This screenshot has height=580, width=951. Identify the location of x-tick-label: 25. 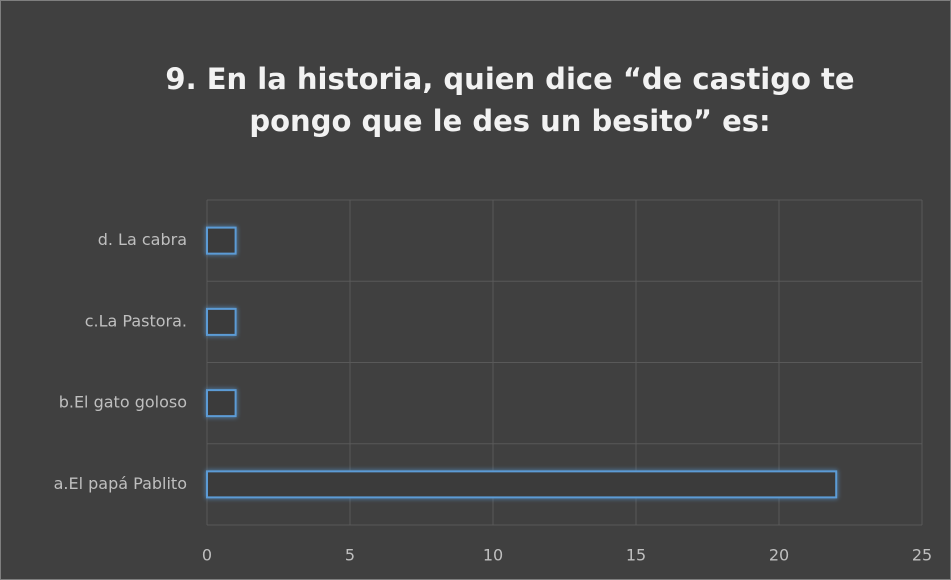
(922, 555).